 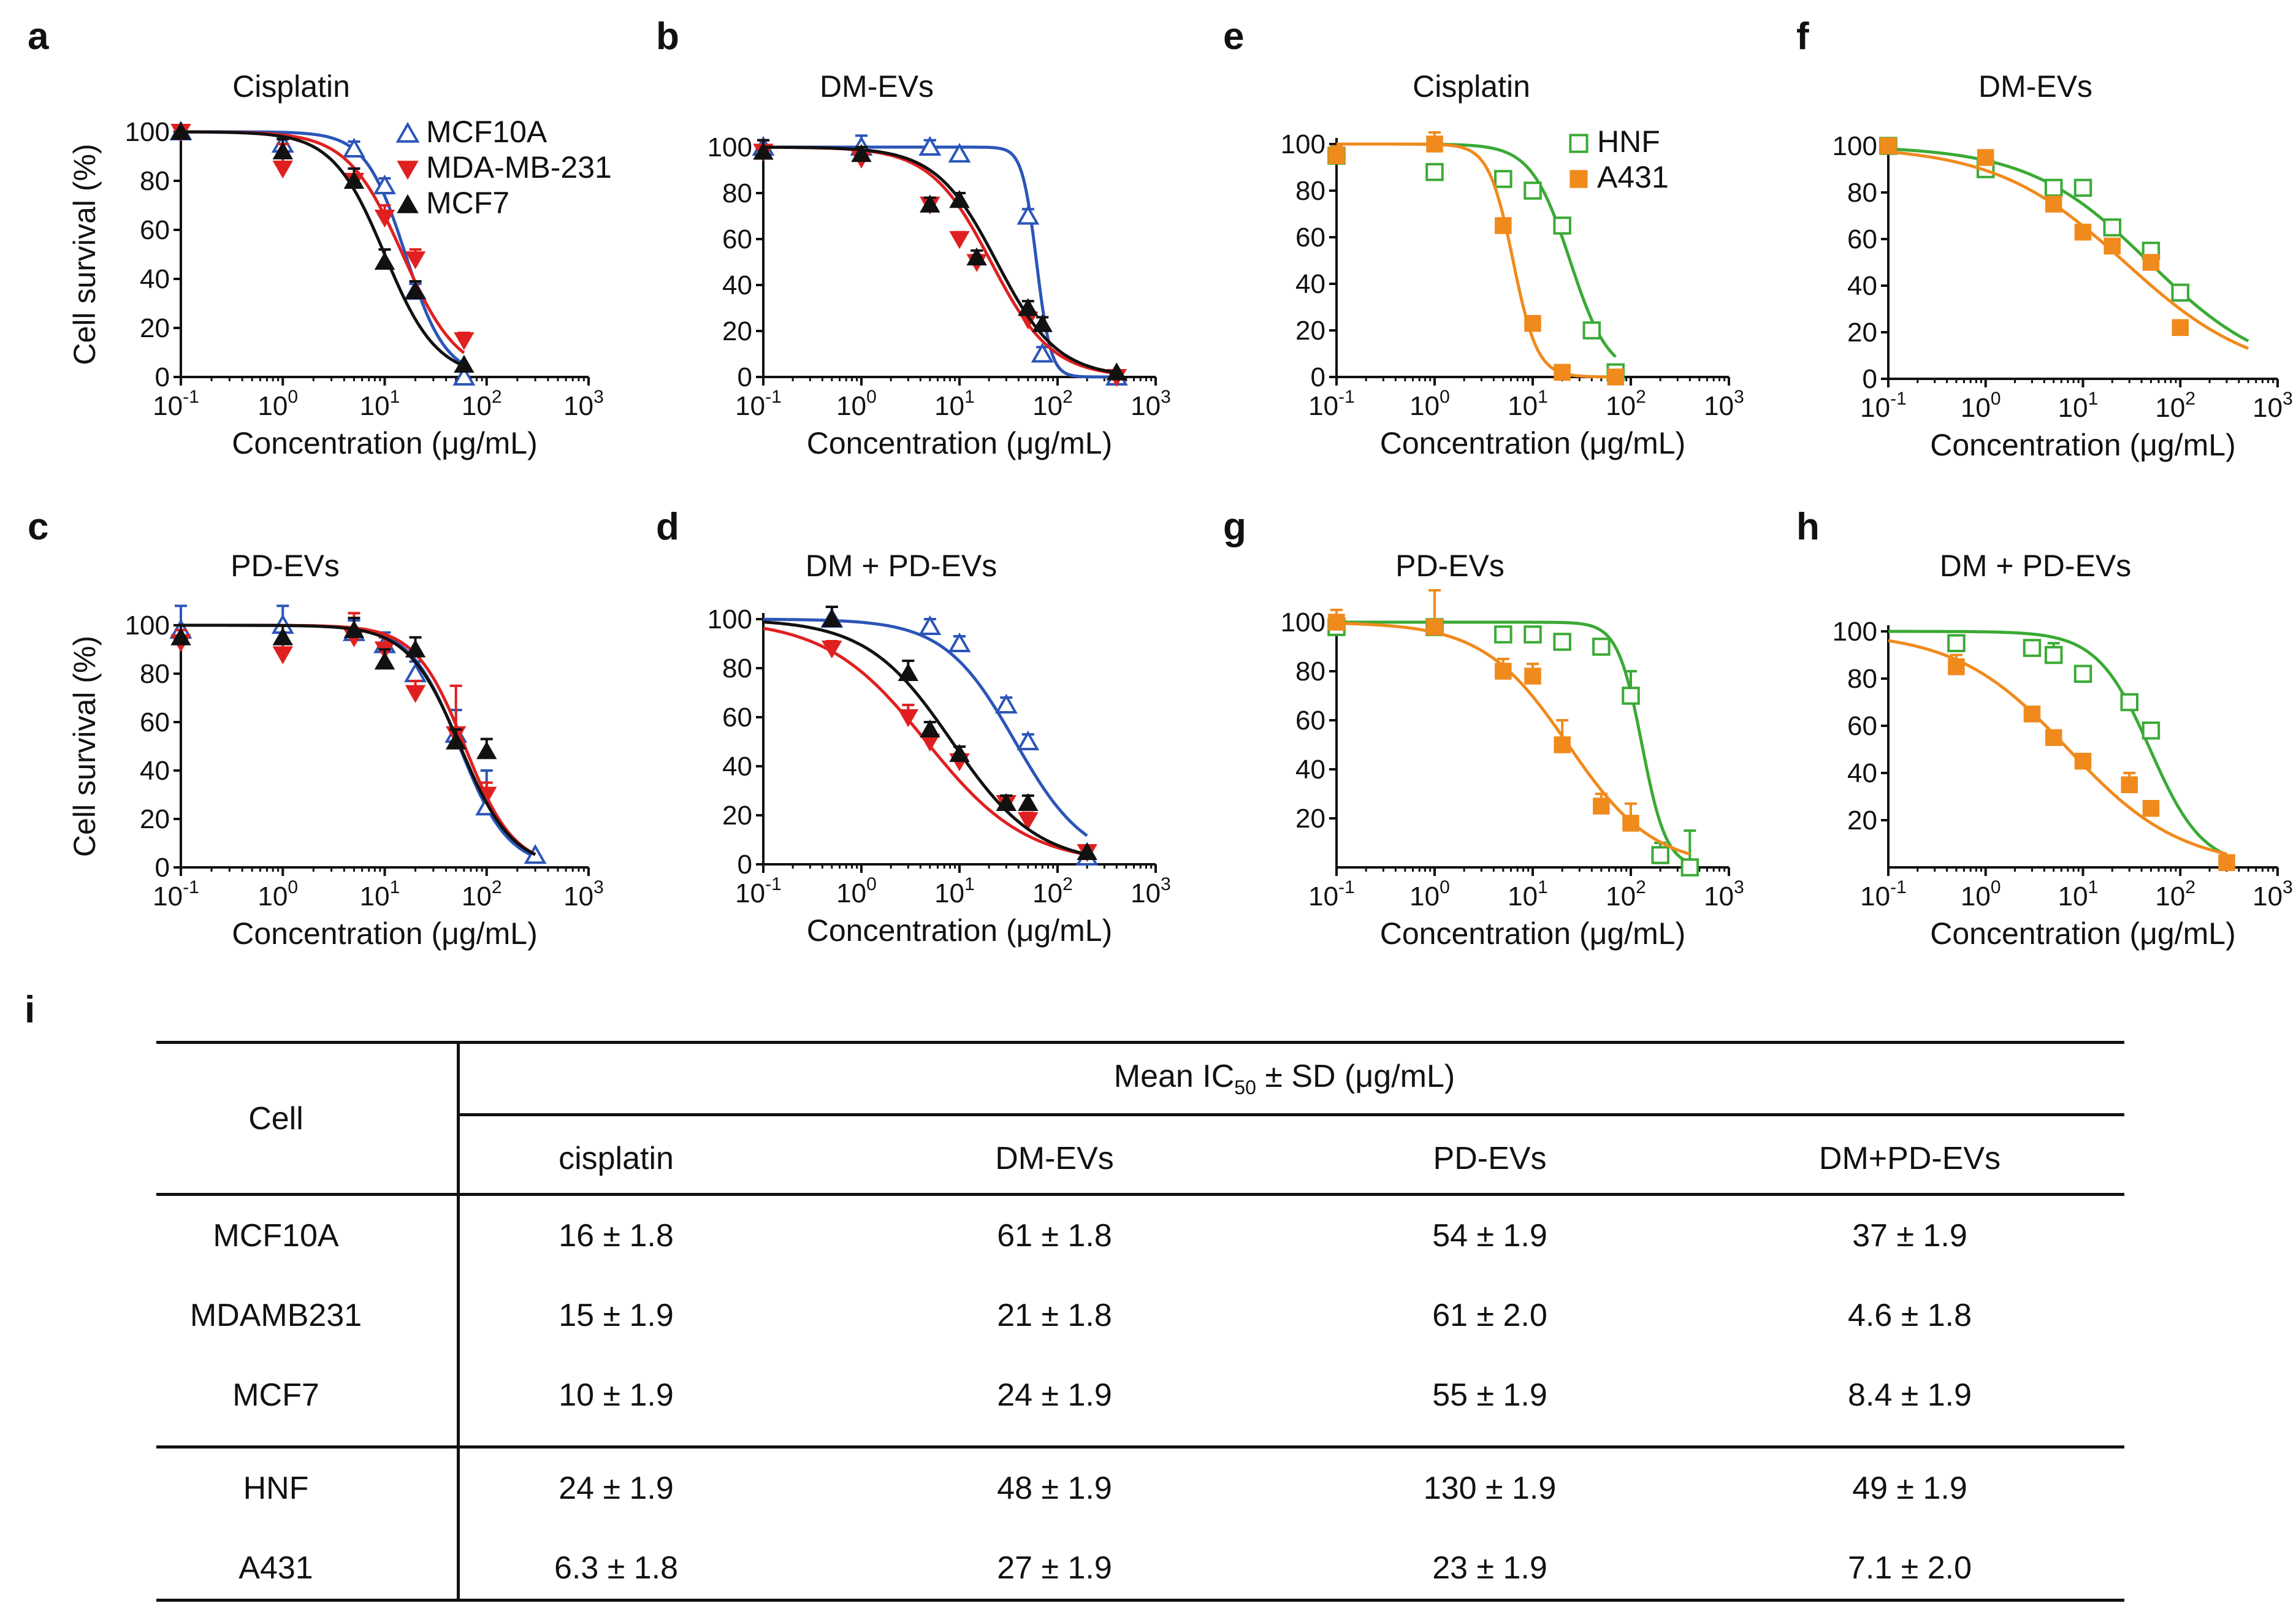 I want to click on table-main-header: Mean IC50 ± SD (μg/mL), so click(x=1284, y=1078).